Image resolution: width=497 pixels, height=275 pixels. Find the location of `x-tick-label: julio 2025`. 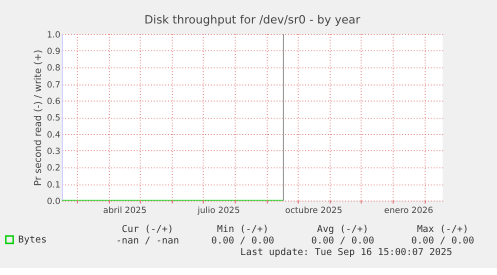

x-tick-label: julio 2025 is located at coordinates (218, 211).